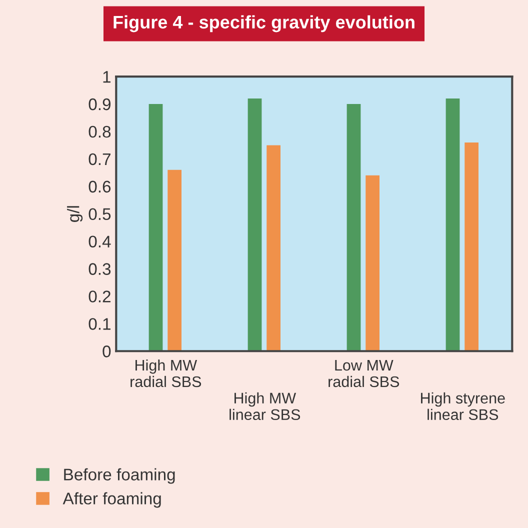 Image resolution: width=528 pixels, height=528 pixels. I want to click on y-tick-label: 0, so click(106, 352).